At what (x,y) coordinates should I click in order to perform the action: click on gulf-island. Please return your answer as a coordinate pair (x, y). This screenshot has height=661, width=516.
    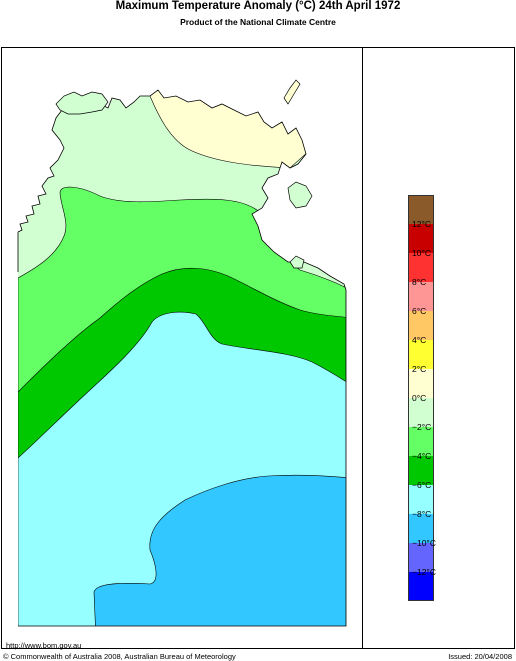
    Looking at the image, I should click on (297, 262).